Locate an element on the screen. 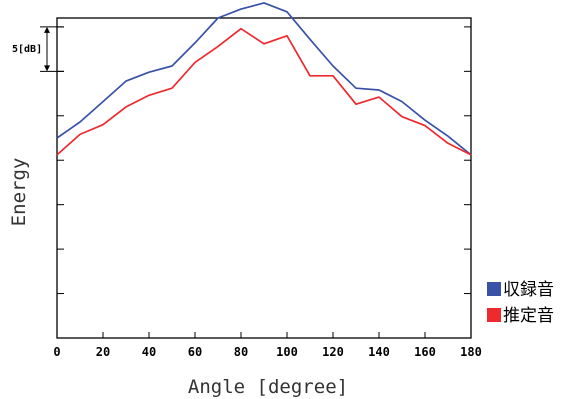  x-tick-label: 160 is located at coordinates (425, 352).